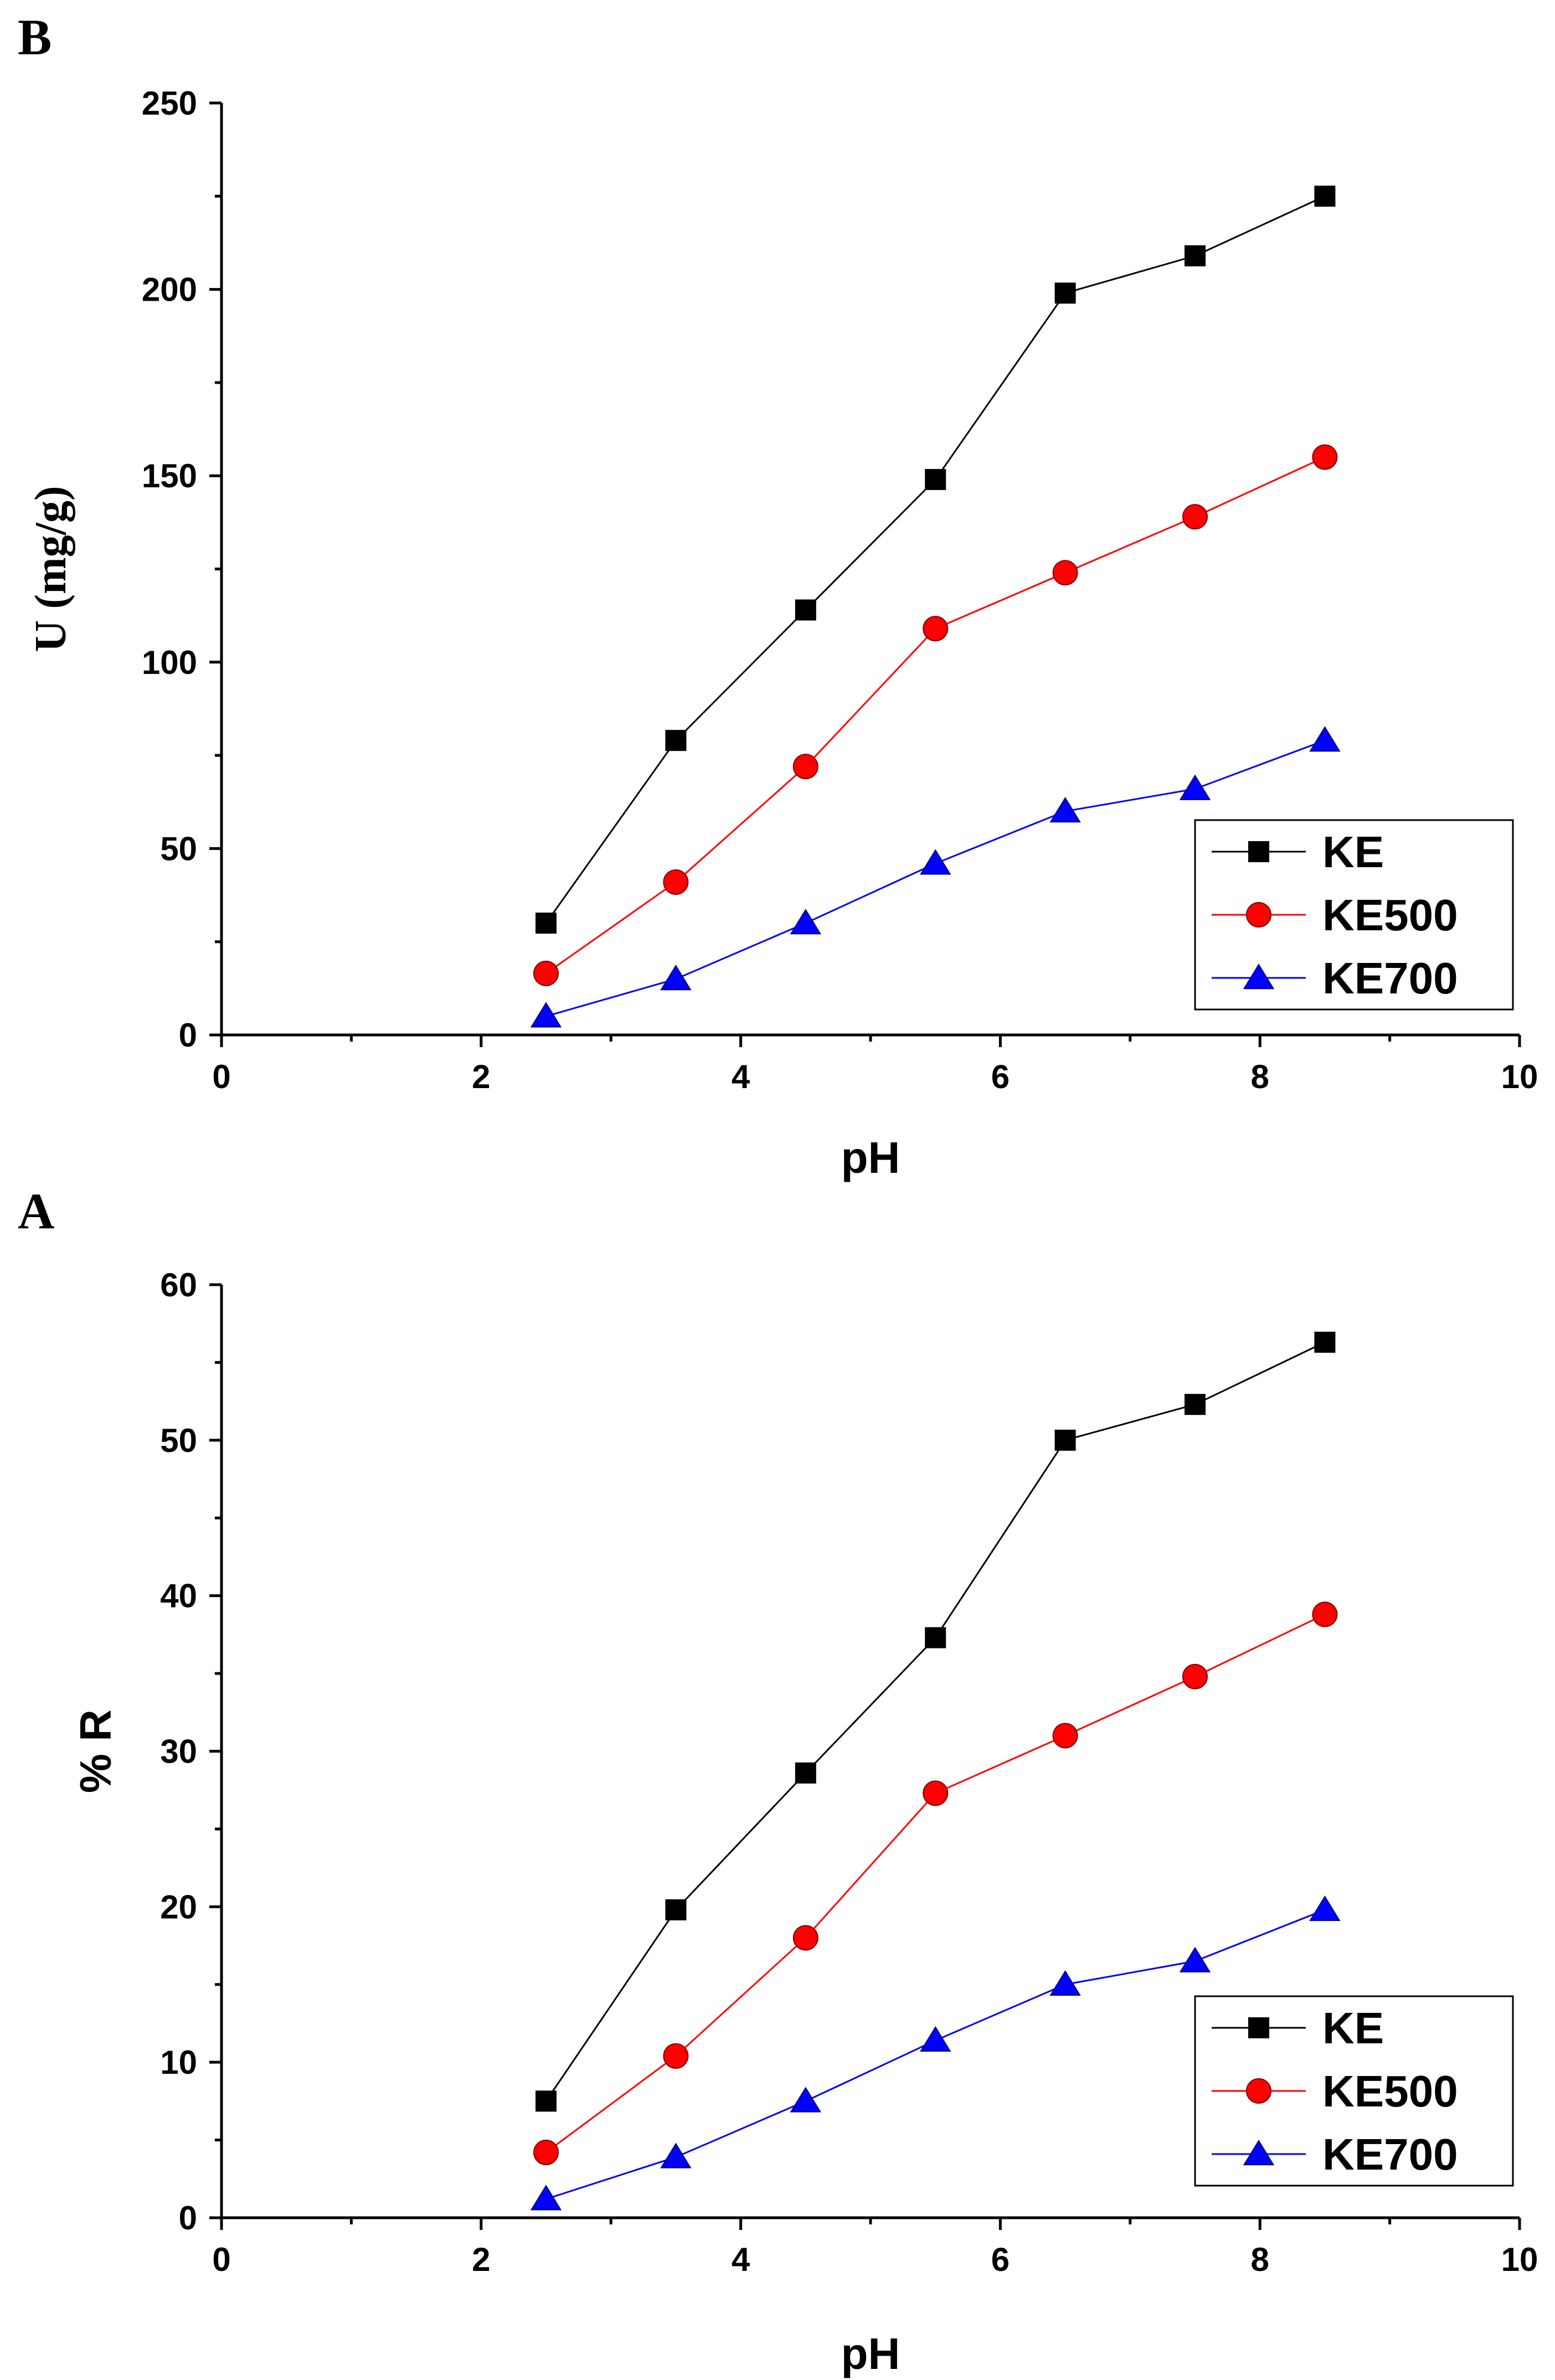 The width and height of the screenshot is (1555, 2380). I want to click on y-tick-label: 30, so click(178, 1752).